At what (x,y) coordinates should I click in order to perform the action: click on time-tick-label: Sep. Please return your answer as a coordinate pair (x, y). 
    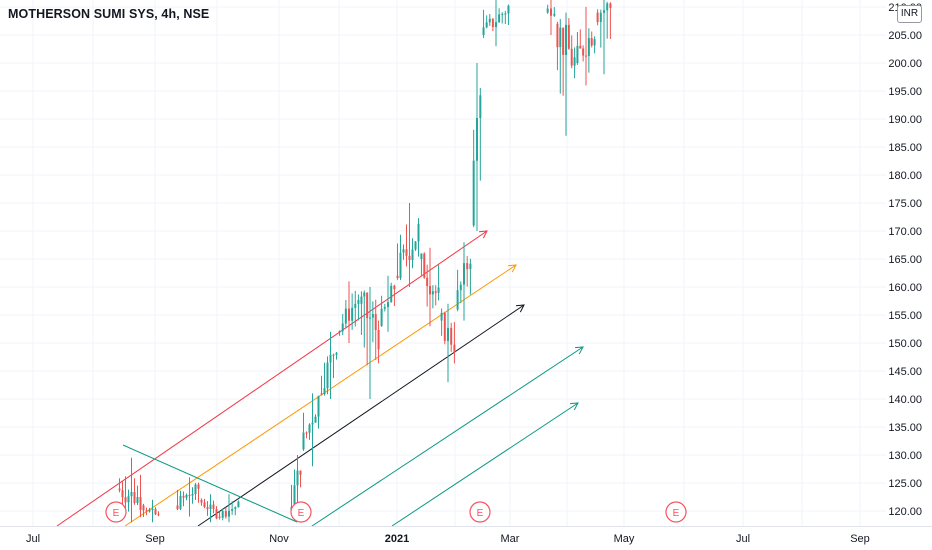
    Looking at the image, I should click on (860, 539).